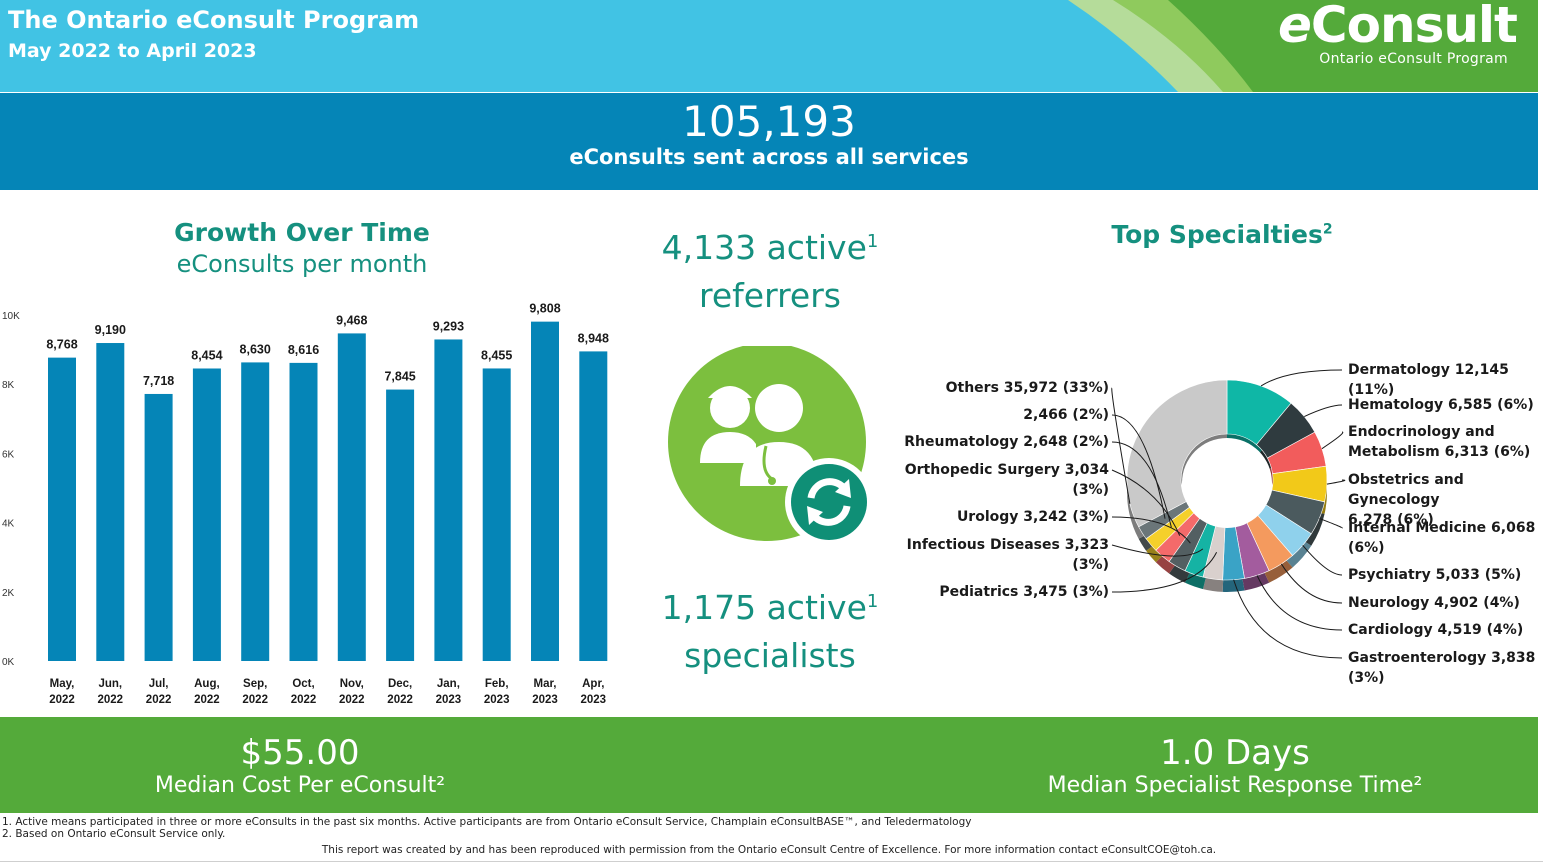 This screenshot has height=865, width=1543. I want to click on y-tick-label: 6K, so click(8, 454).